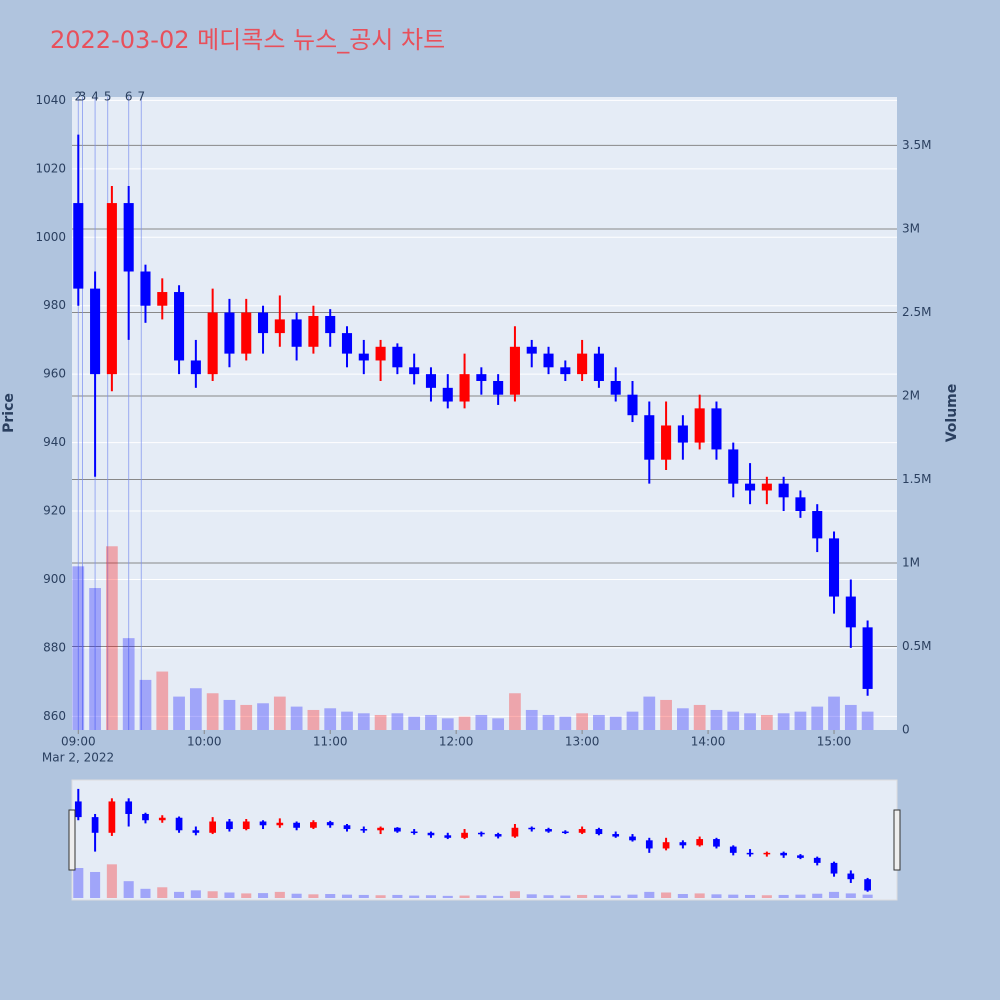 Image resolution: width=1000 pixels, height=1000 pixels. What do you see at coordinates (916, 145) in the screenshot?
I see `y2-tick-label: 3.5M` at bounding box center [916, 145].